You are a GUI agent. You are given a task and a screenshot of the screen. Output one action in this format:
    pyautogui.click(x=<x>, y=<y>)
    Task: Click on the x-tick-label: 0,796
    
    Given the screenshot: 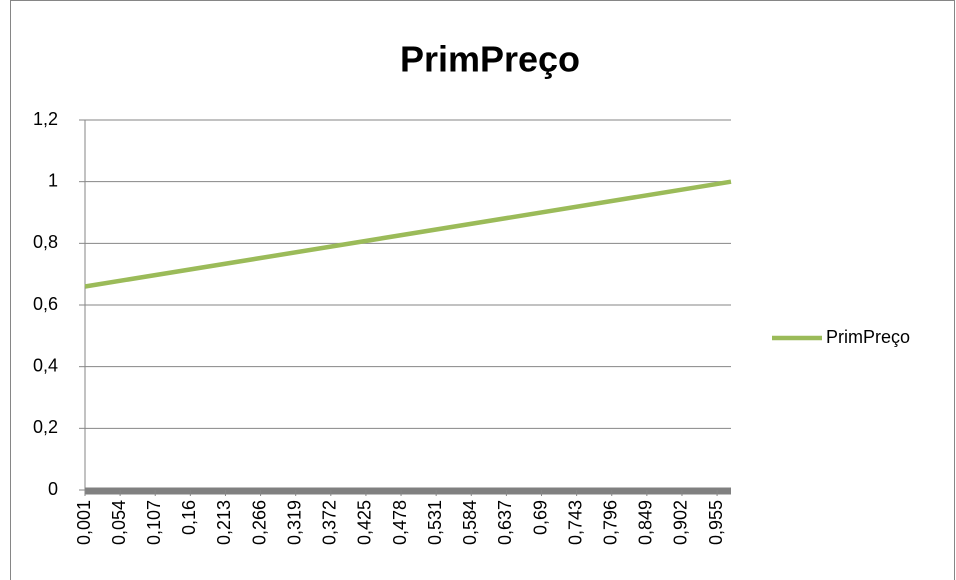 What is the action you would take?
    pyautogui.click(x=610, y=522)
    